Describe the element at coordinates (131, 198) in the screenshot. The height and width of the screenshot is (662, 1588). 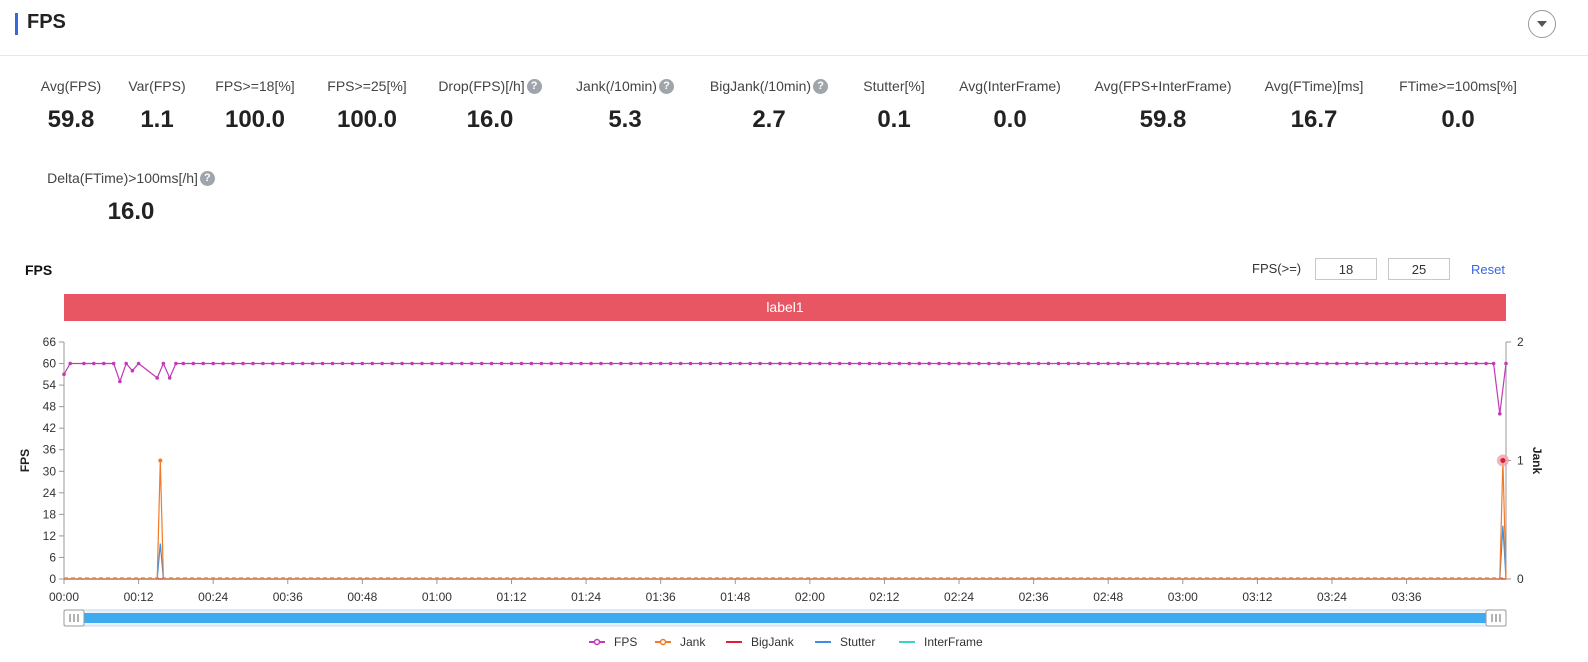
I see `metric-12: Delta(FTime)>100ms[/h]? 16.0` at that location.